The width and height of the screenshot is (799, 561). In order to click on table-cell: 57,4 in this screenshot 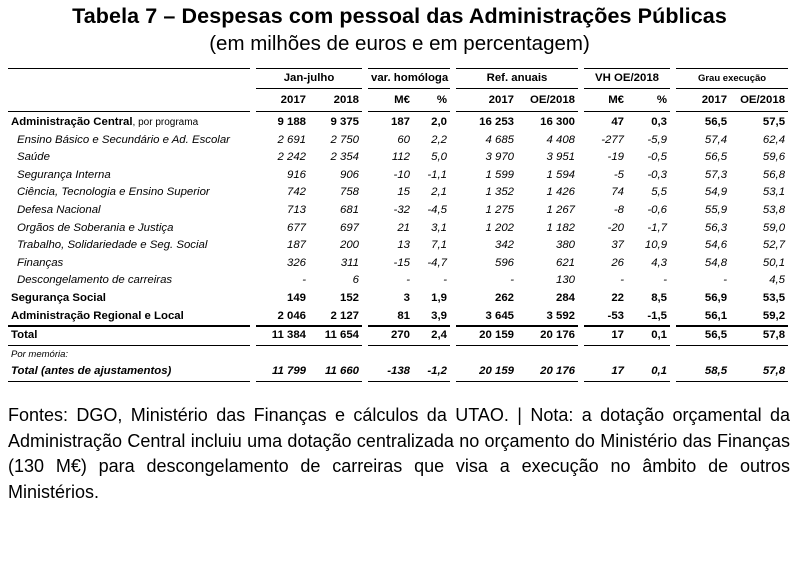, I will do `click(700, 140)`.